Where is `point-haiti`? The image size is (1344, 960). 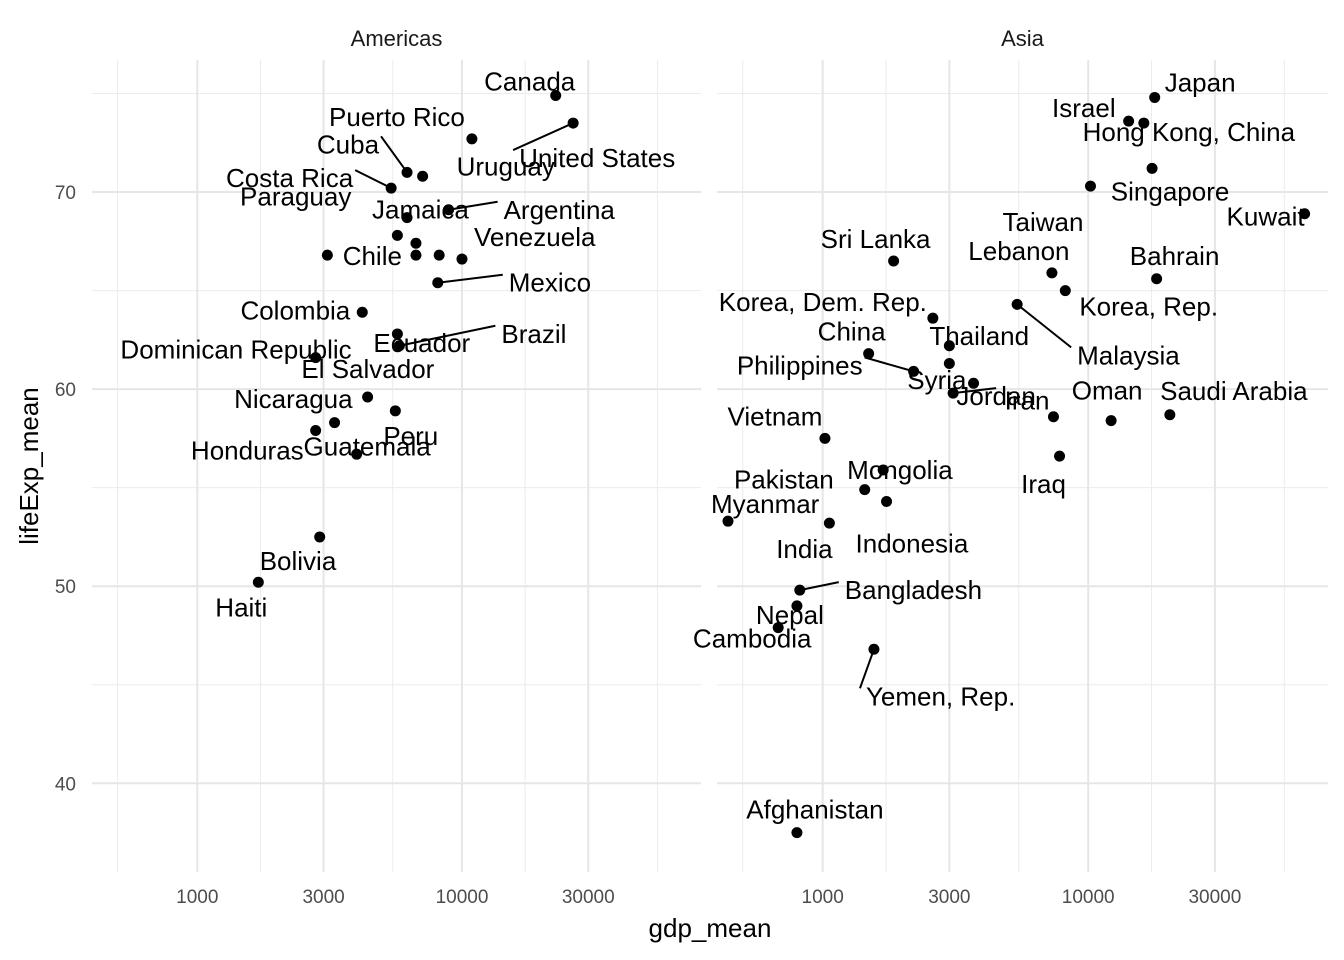 point-haiti is located at coordinates (258, 582).